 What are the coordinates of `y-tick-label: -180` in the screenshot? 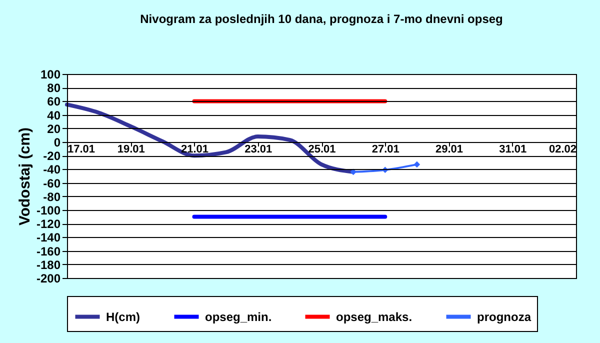 It's located at (48, 265).